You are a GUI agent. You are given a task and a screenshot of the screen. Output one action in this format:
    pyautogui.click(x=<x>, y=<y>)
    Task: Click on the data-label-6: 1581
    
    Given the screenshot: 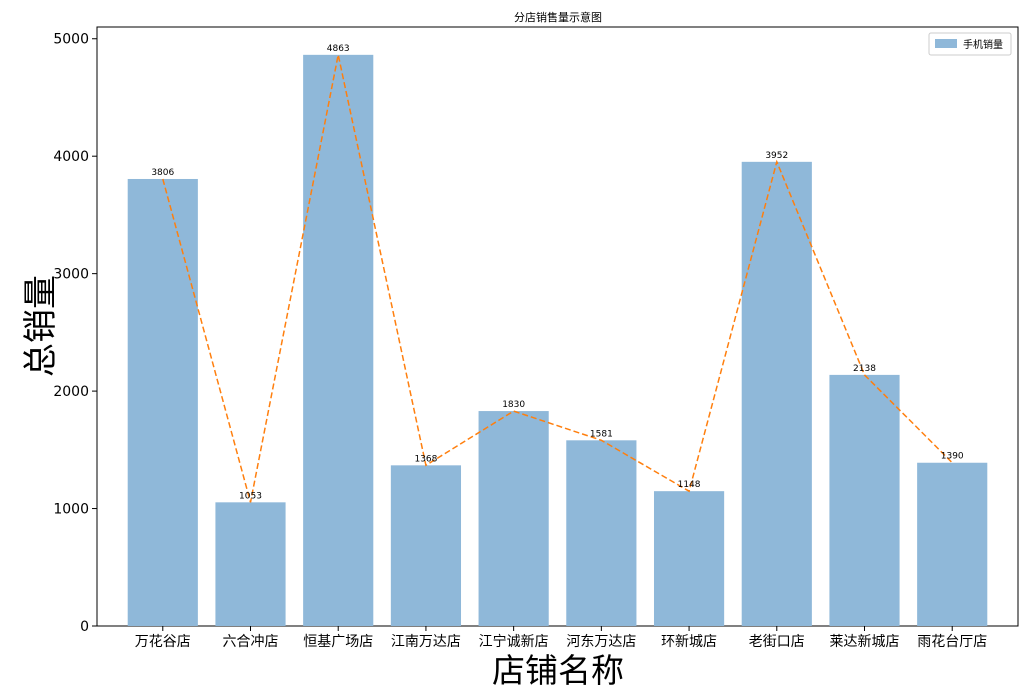 What is the action you would take?
    pyautogui.click(x=601, y=434)
    